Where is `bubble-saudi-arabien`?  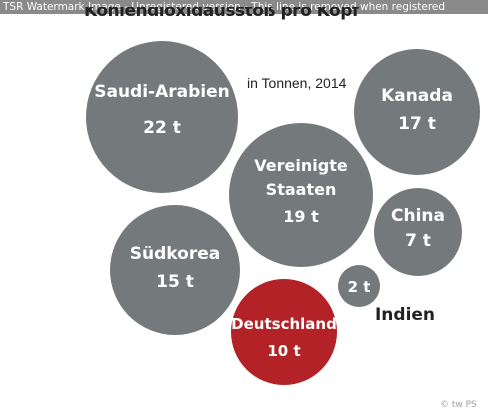
bubble-saudi-arabien is located at coordinates (162, 117).